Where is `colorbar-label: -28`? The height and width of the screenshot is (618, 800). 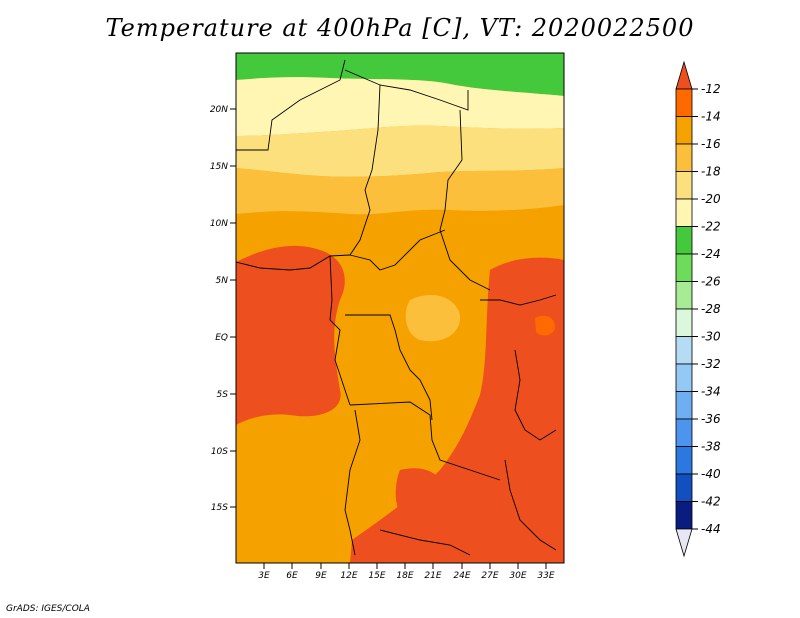 colorbar-label: -28 is located at coordinates (711, 309).